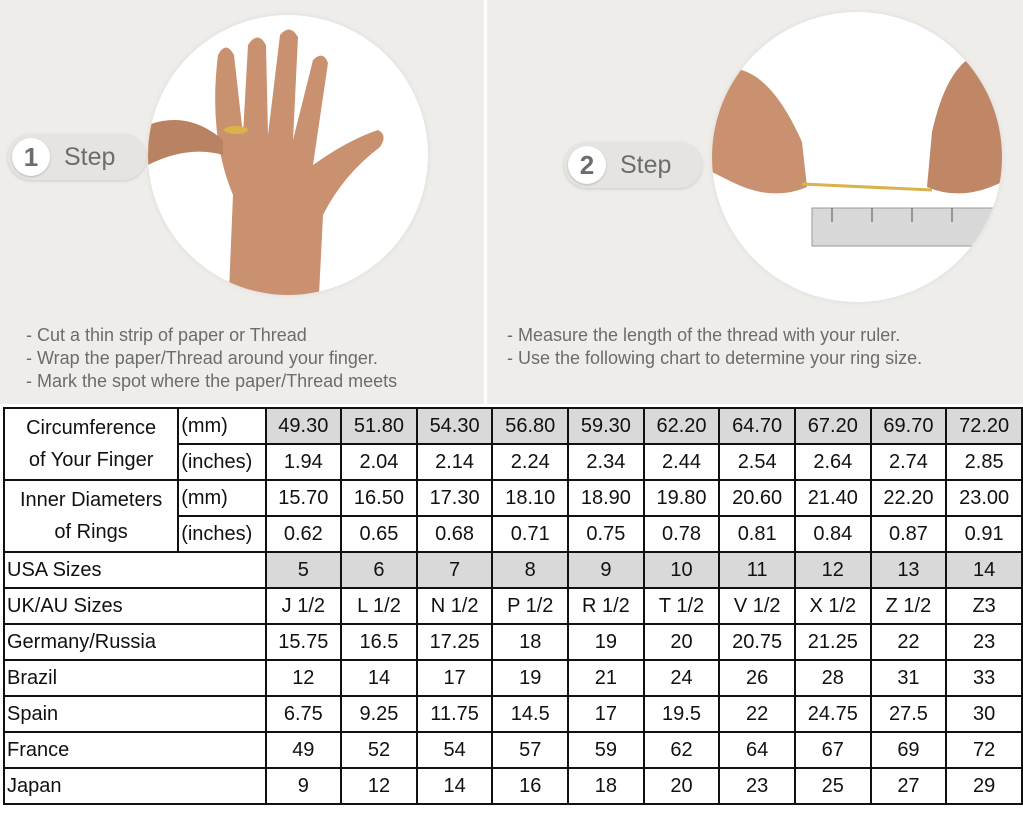  Describe the element at coordinates (303, 462) in the screenshot. I see `table-cell: 1.94` at that location.